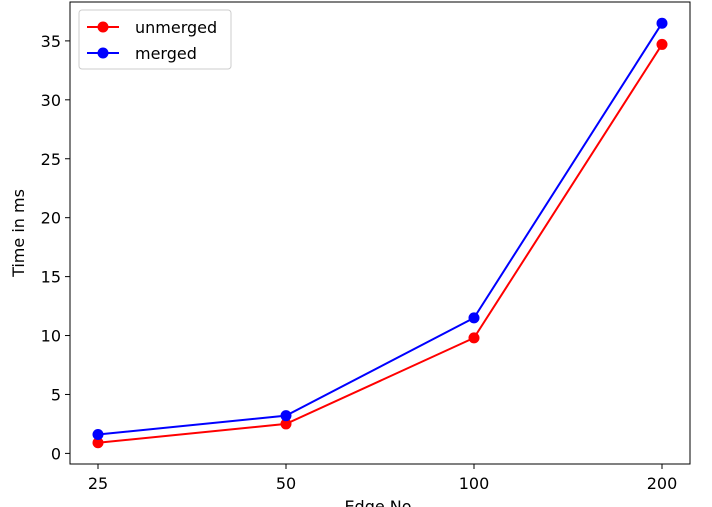 Image resolution: width=712 pixels, height=507 pixels. Describe the element at coordinates (51, 218) in the screenshot. I see `y-tick-label: 20` at that location.